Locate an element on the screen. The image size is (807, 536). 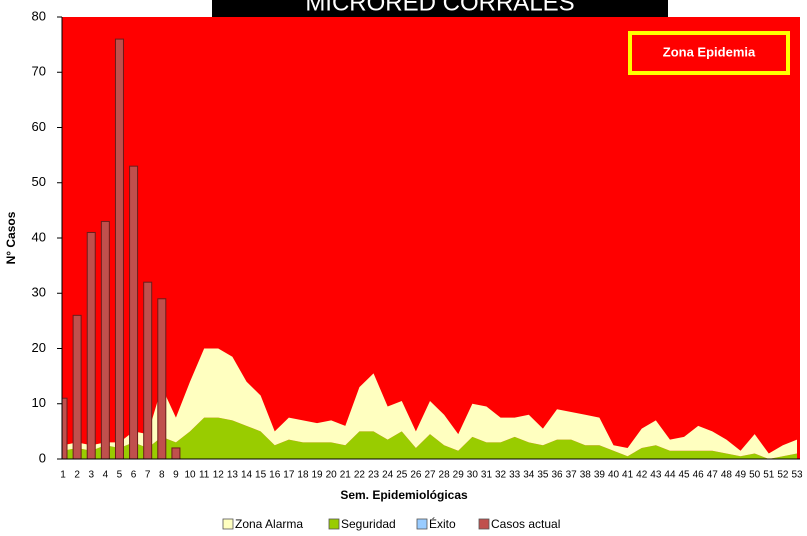
x-tick-label: 34 is located at coordinates (529, 475).